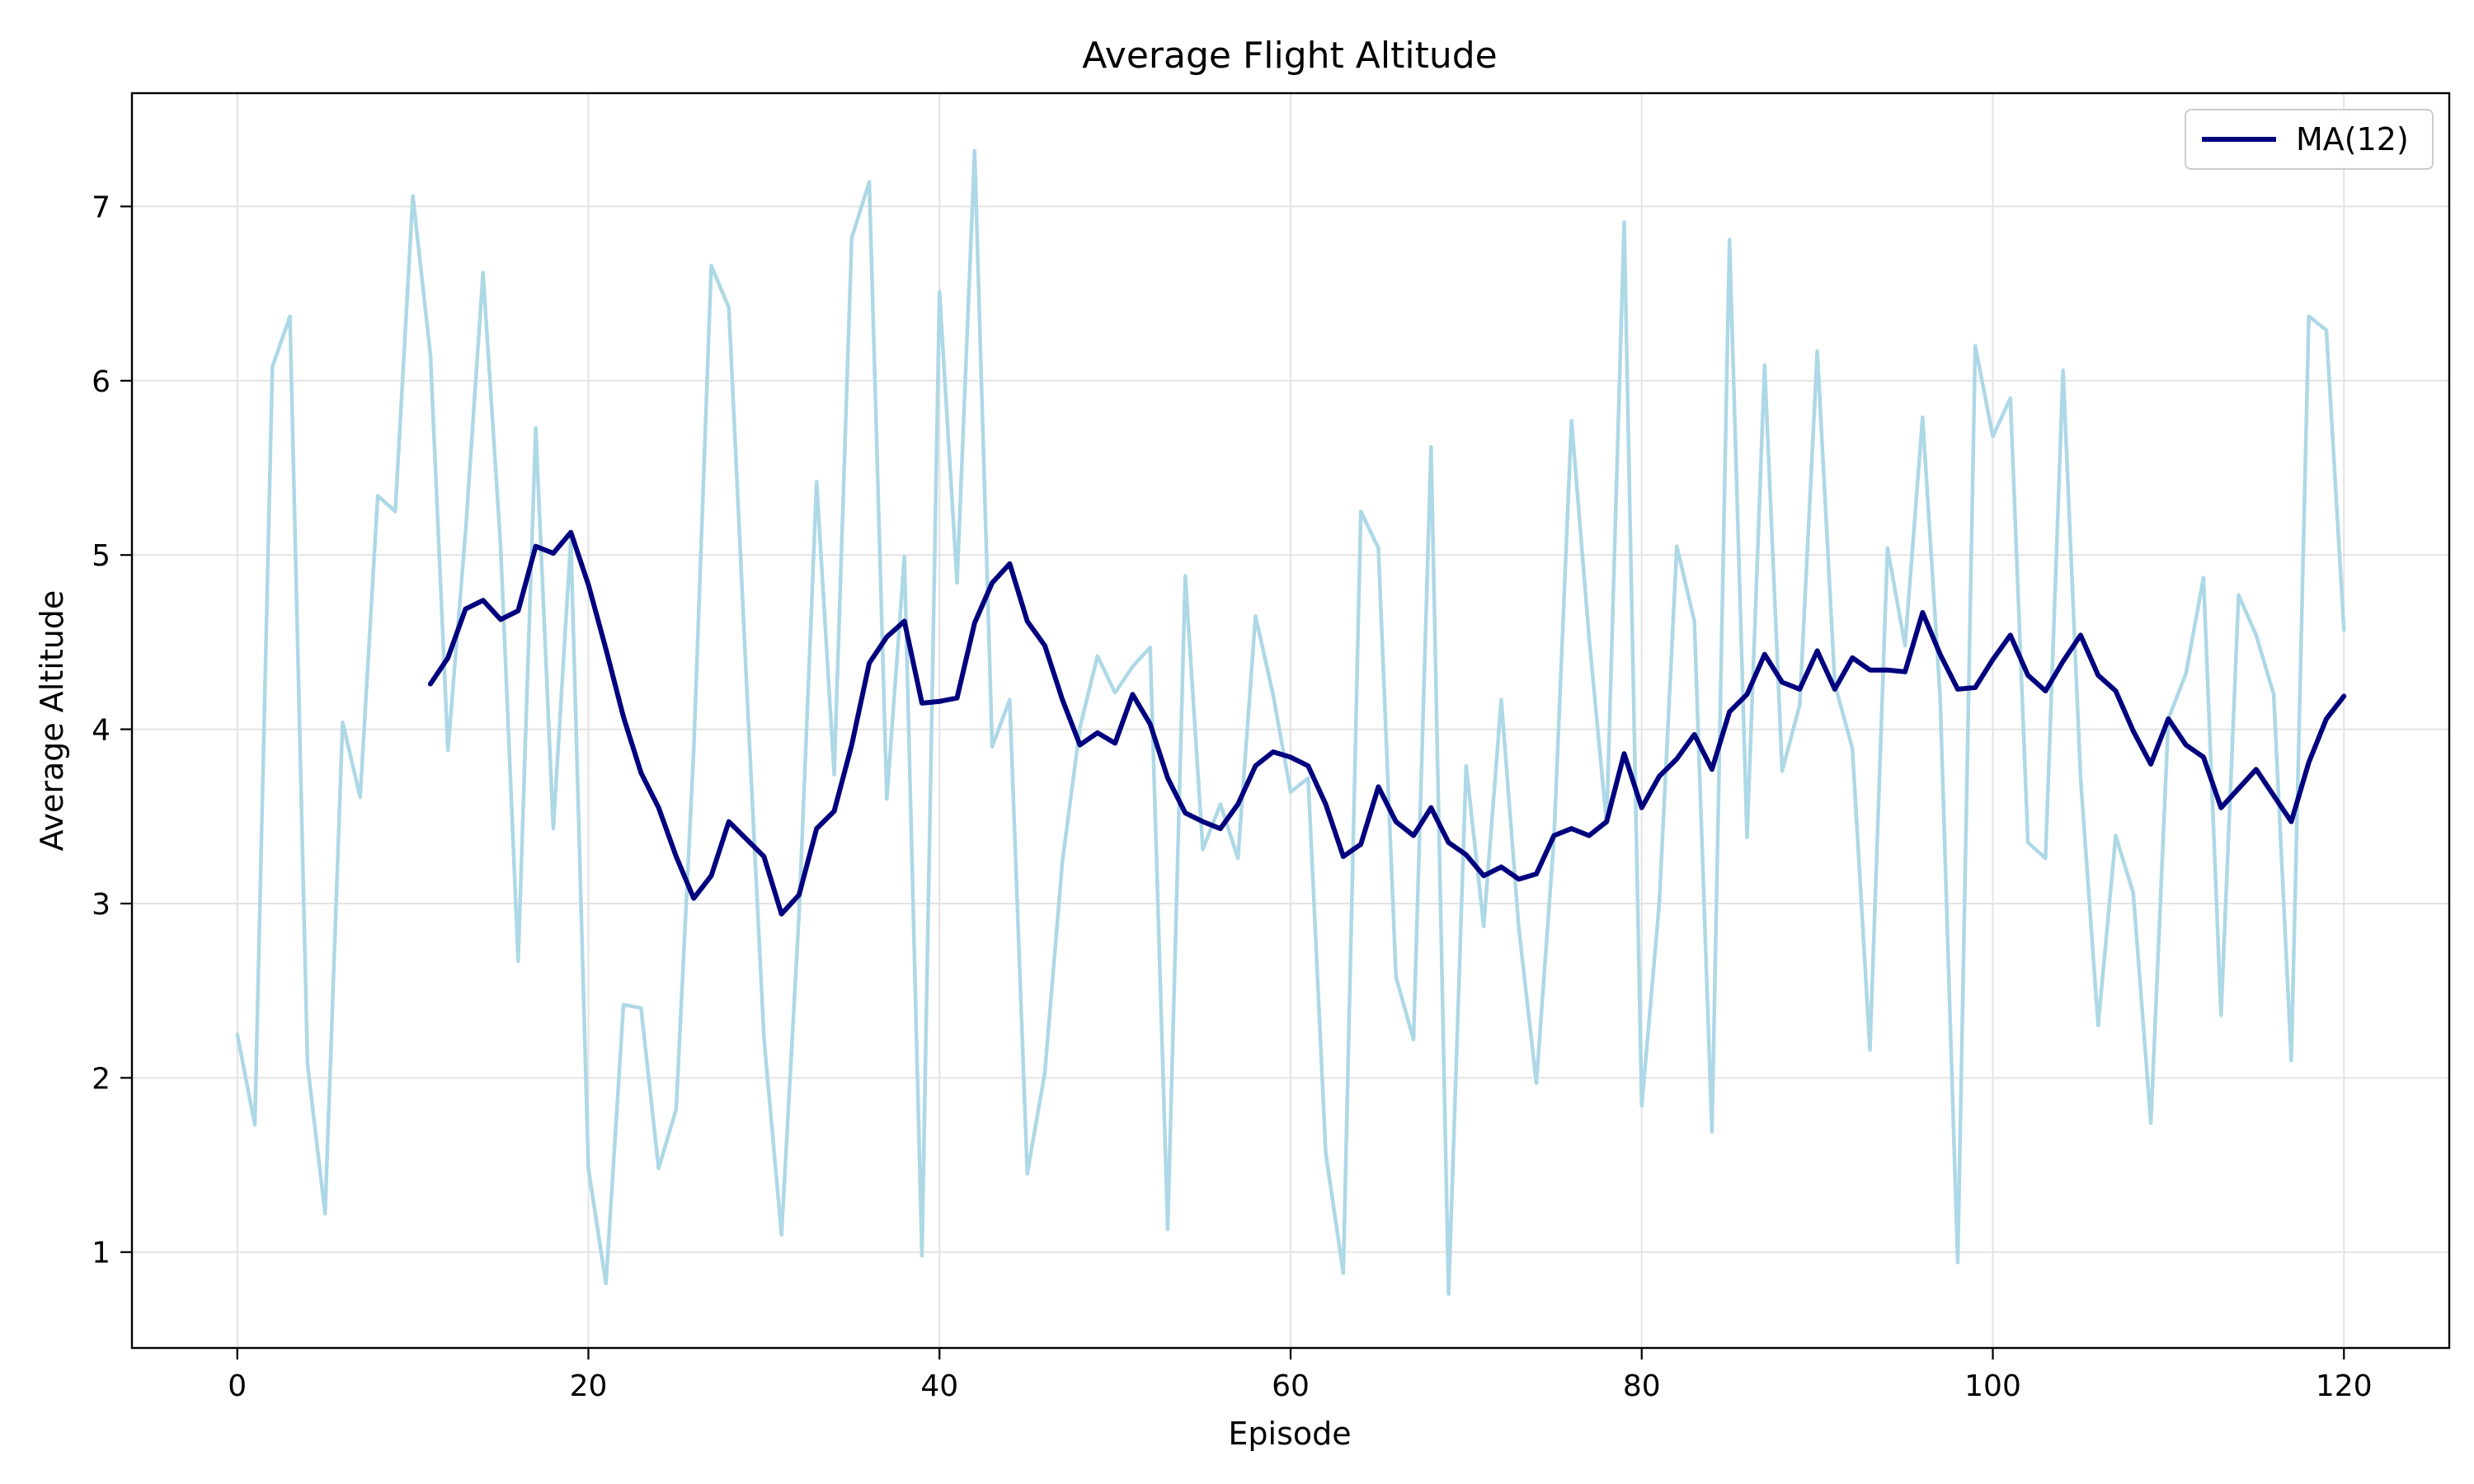 This screenshot has height=1484, width=2474. Describe the element at coordinates (101, 905) in the screenshot. I see `y-tick-label: 3` at that location.